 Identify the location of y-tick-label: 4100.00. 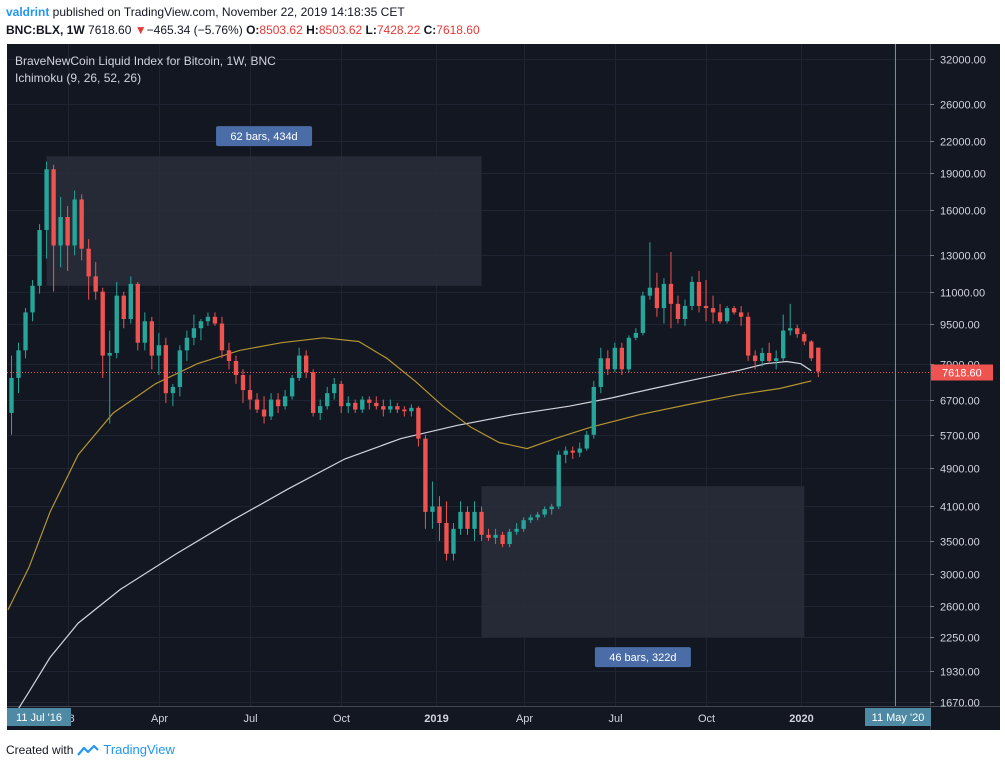
(960, 508).